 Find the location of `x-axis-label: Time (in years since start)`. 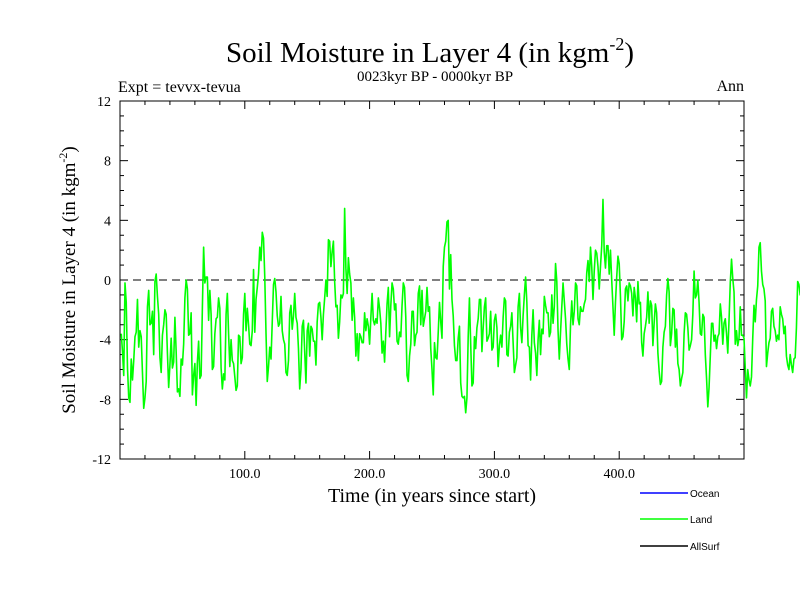

x-axis-label: Time (in years since start) is located at coordinates (432, 496).